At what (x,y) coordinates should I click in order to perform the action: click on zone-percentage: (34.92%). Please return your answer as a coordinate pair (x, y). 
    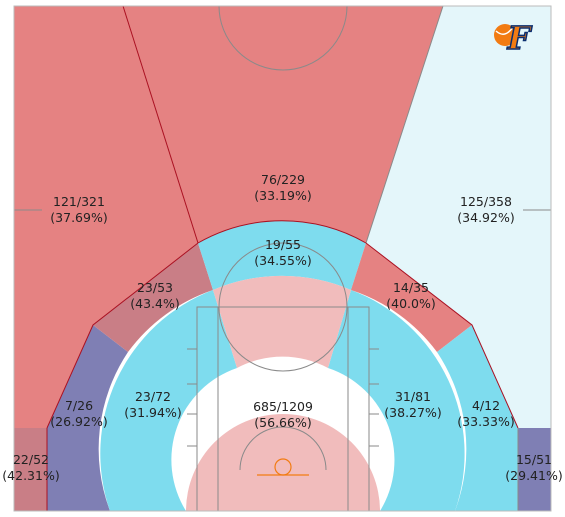
    Looking at the image, I should click on (485, 217).